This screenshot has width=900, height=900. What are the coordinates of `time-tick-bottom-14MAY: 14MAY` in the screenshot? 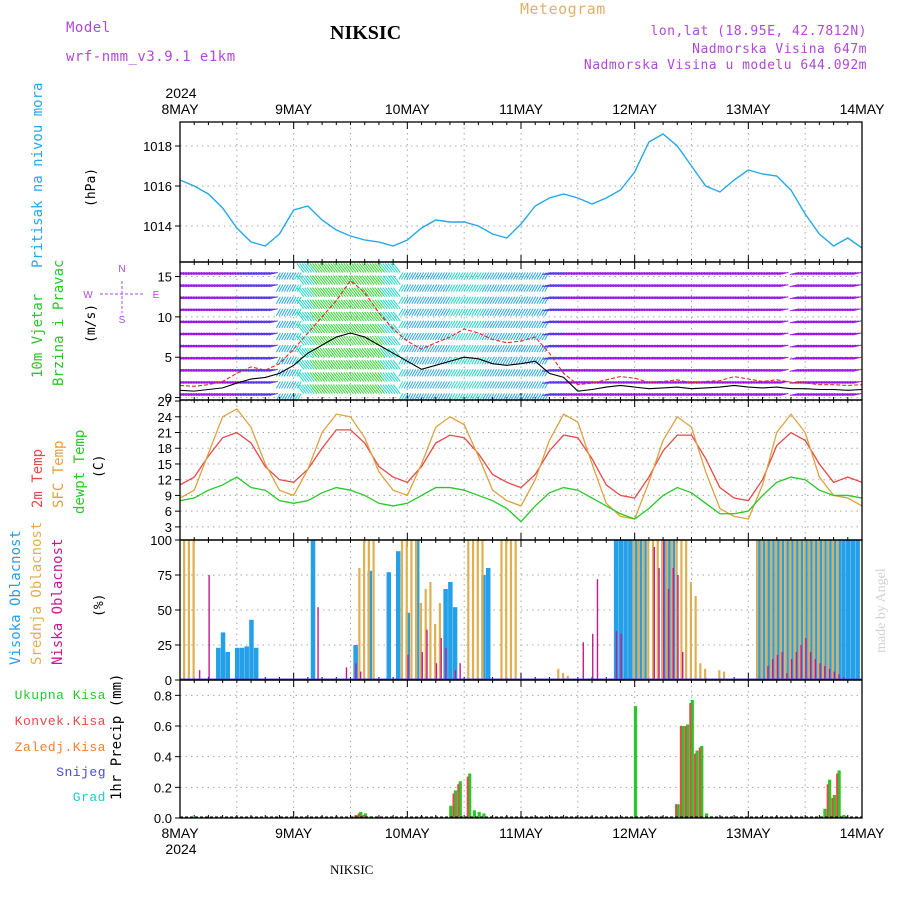 It's located at (863, 833).